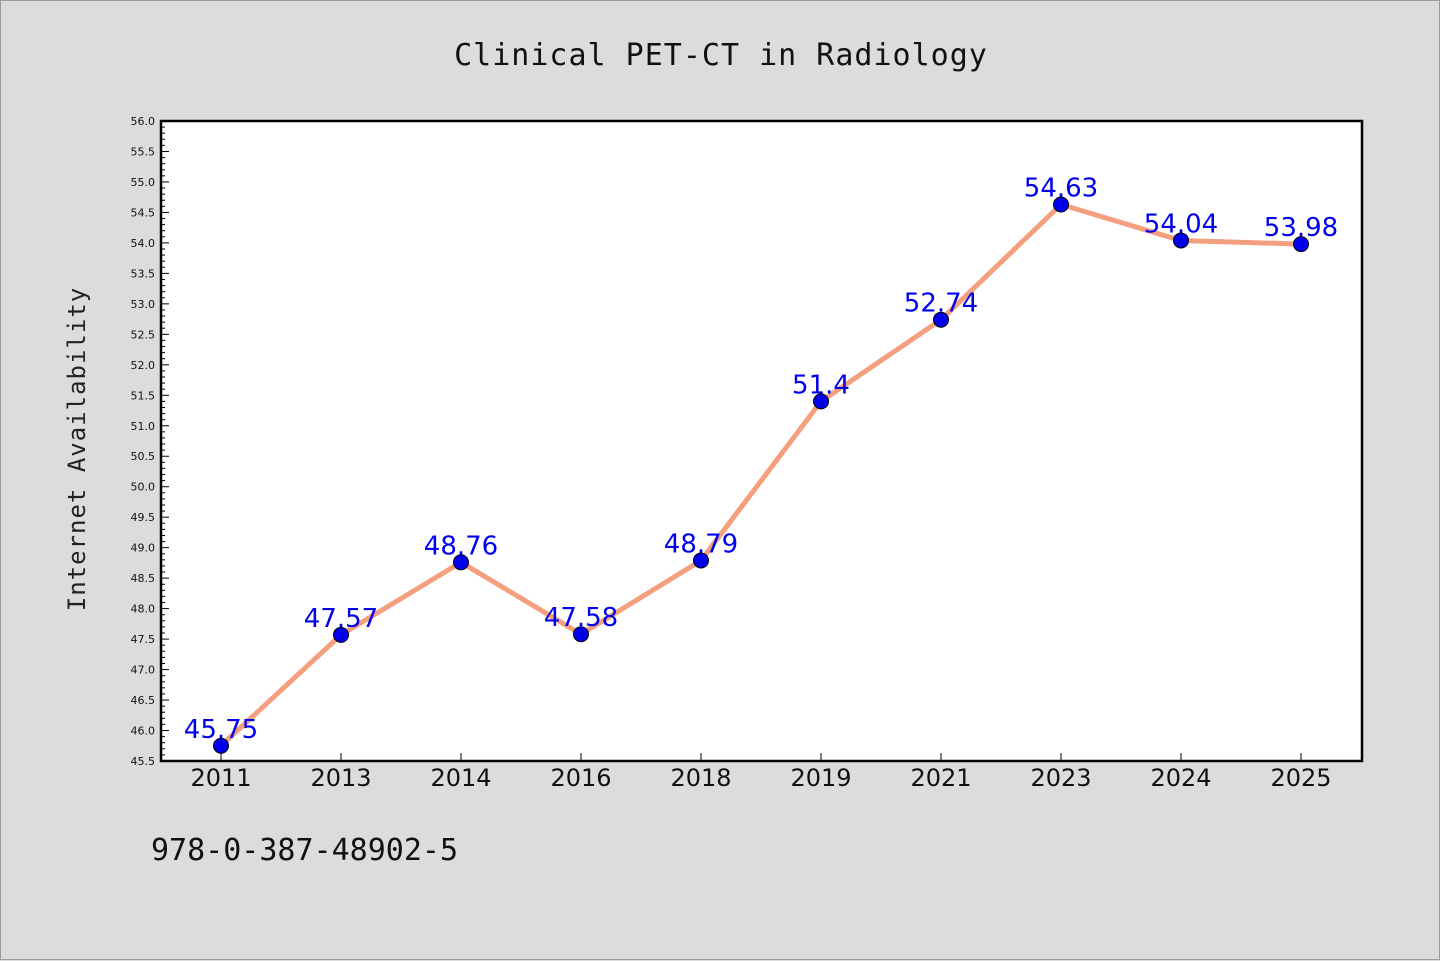 This screenshot has height=961, width=1440. I want to click on data-label: 52.74, so click(941, 304).